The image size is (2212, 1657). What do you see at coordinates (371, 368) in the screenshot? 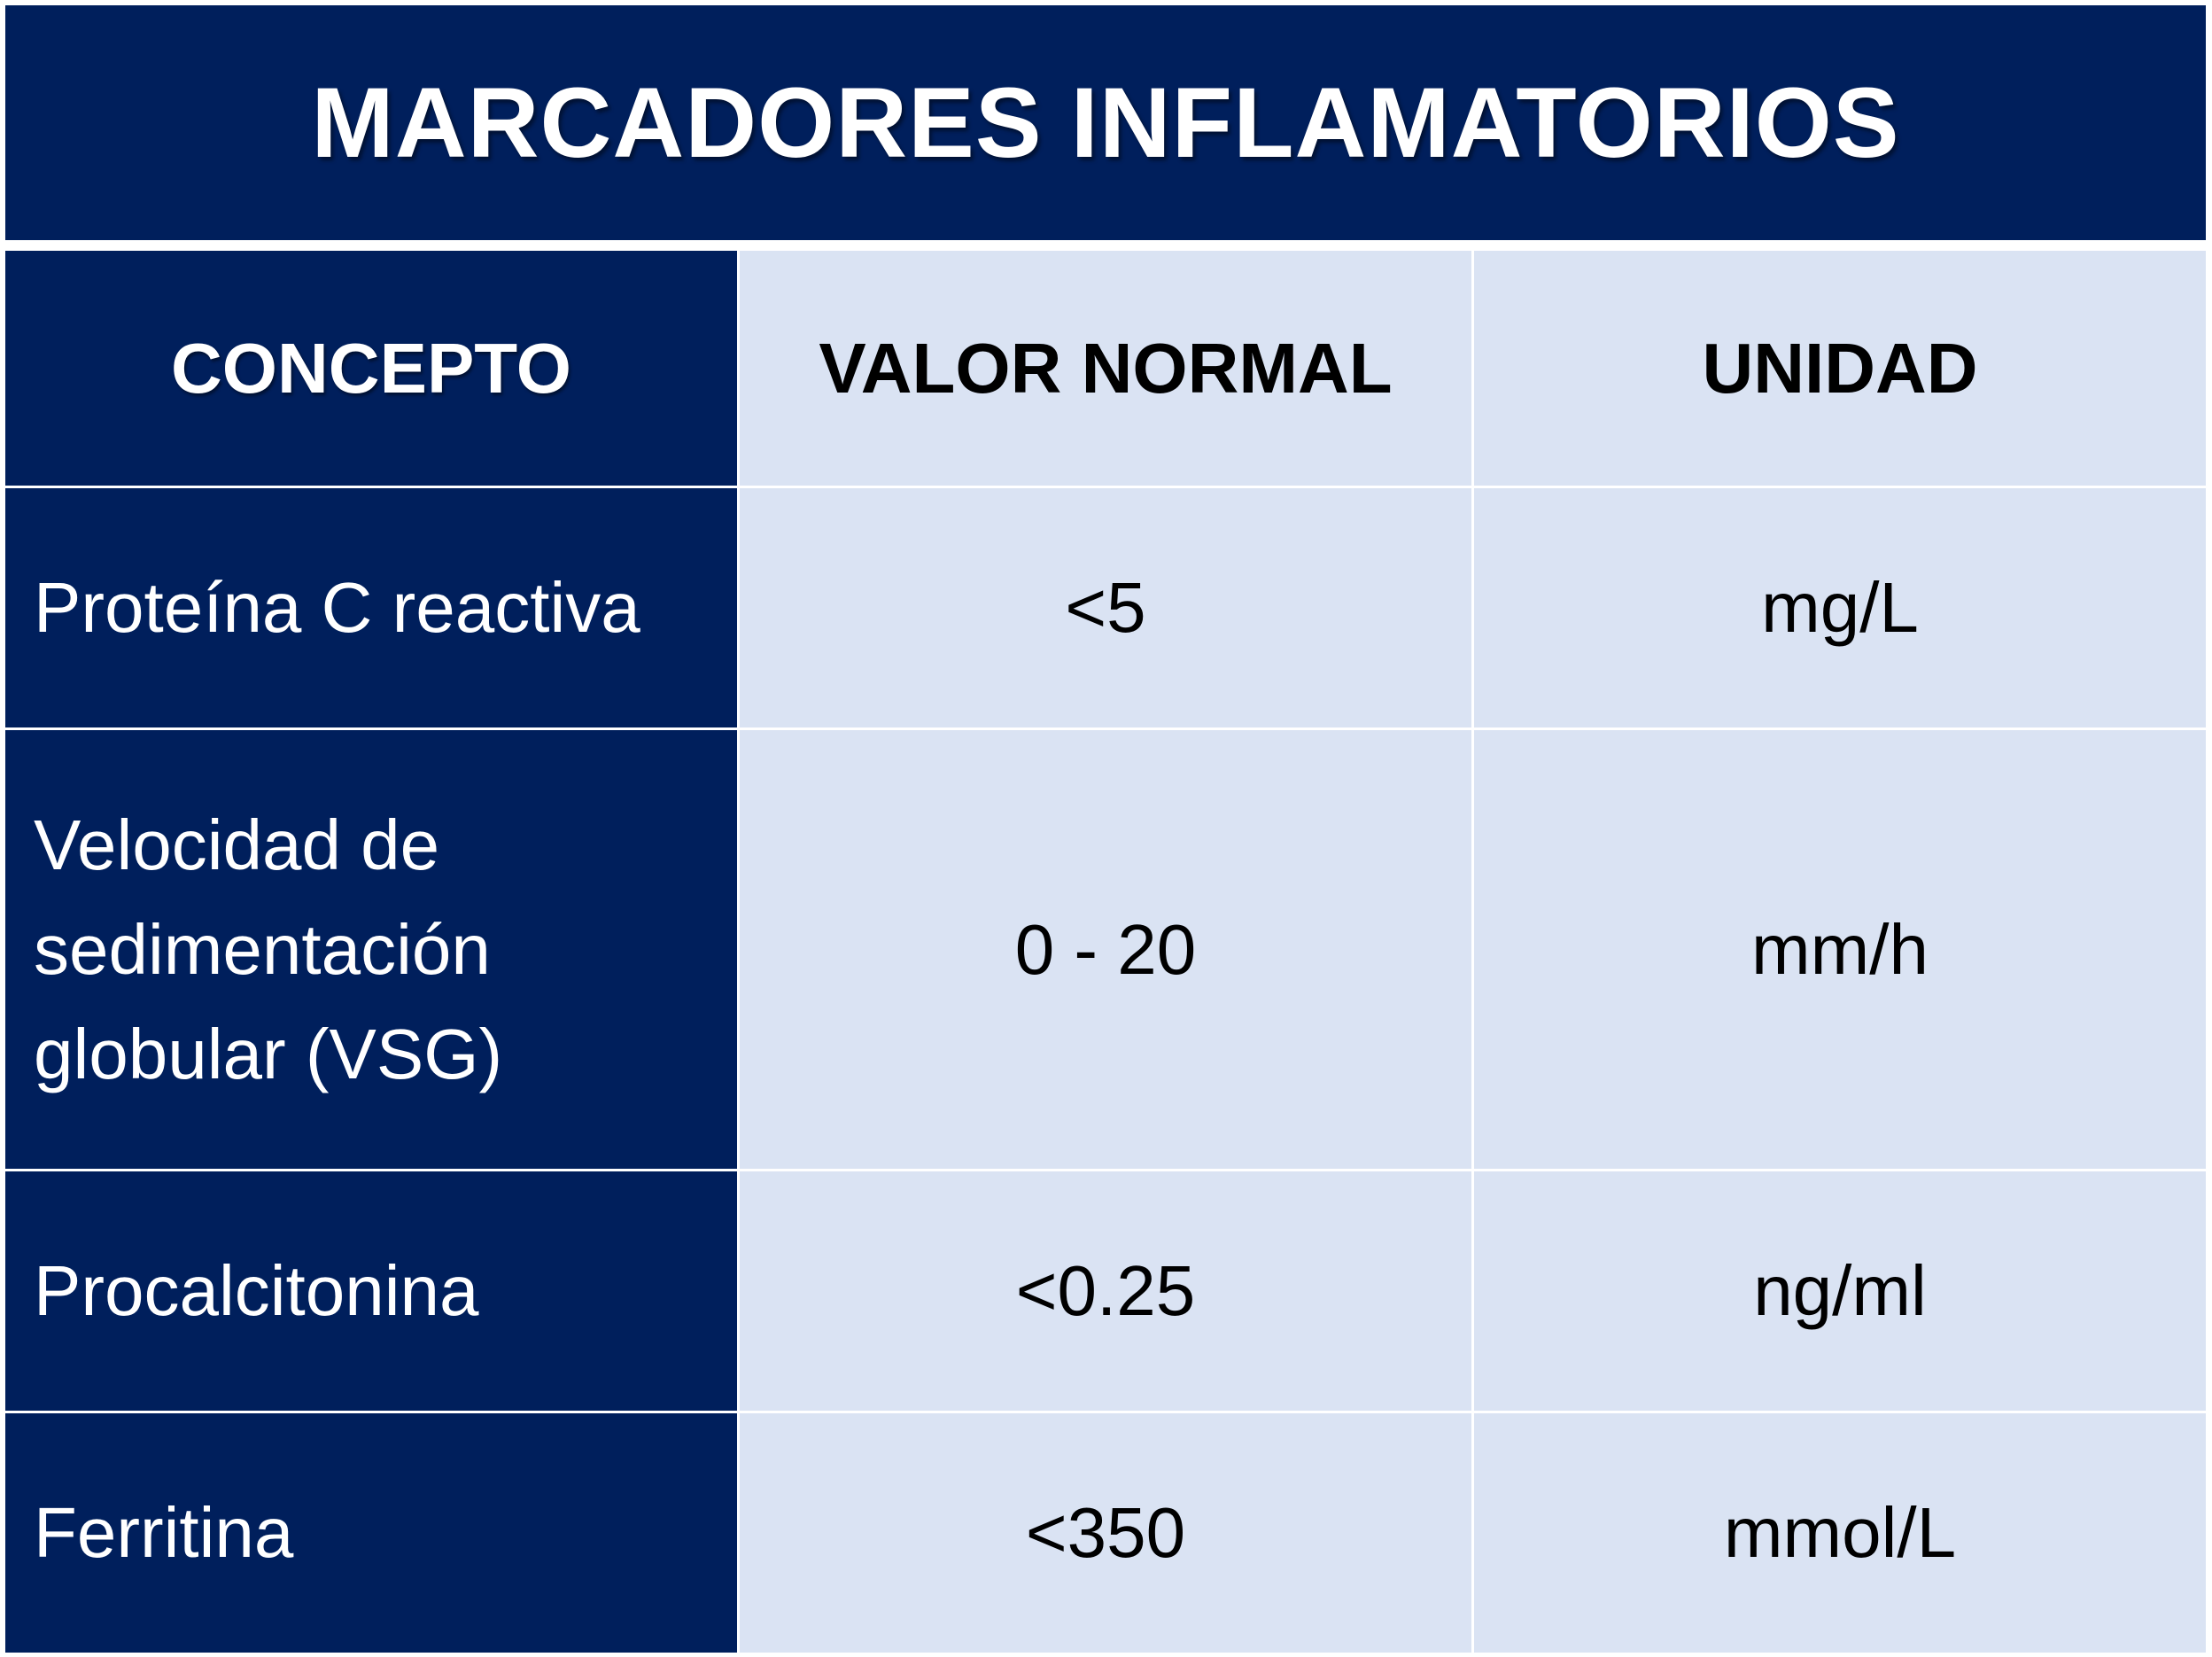
I see `header-concepto: CONCEPTO` at bounding box center [371, 368].